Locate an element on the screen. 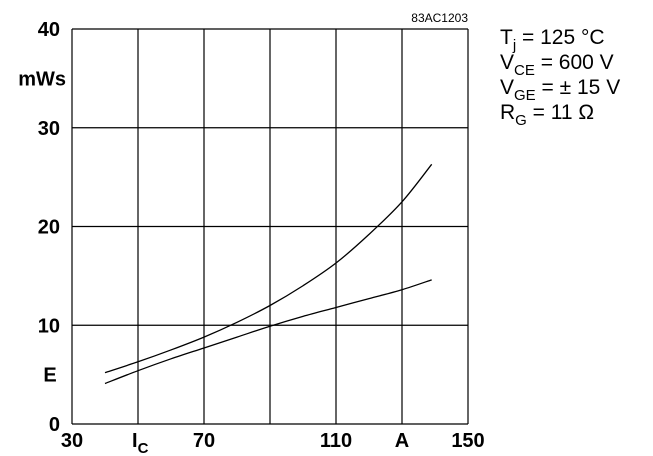  condition-subscript: j is located at coordinates (514, 45).